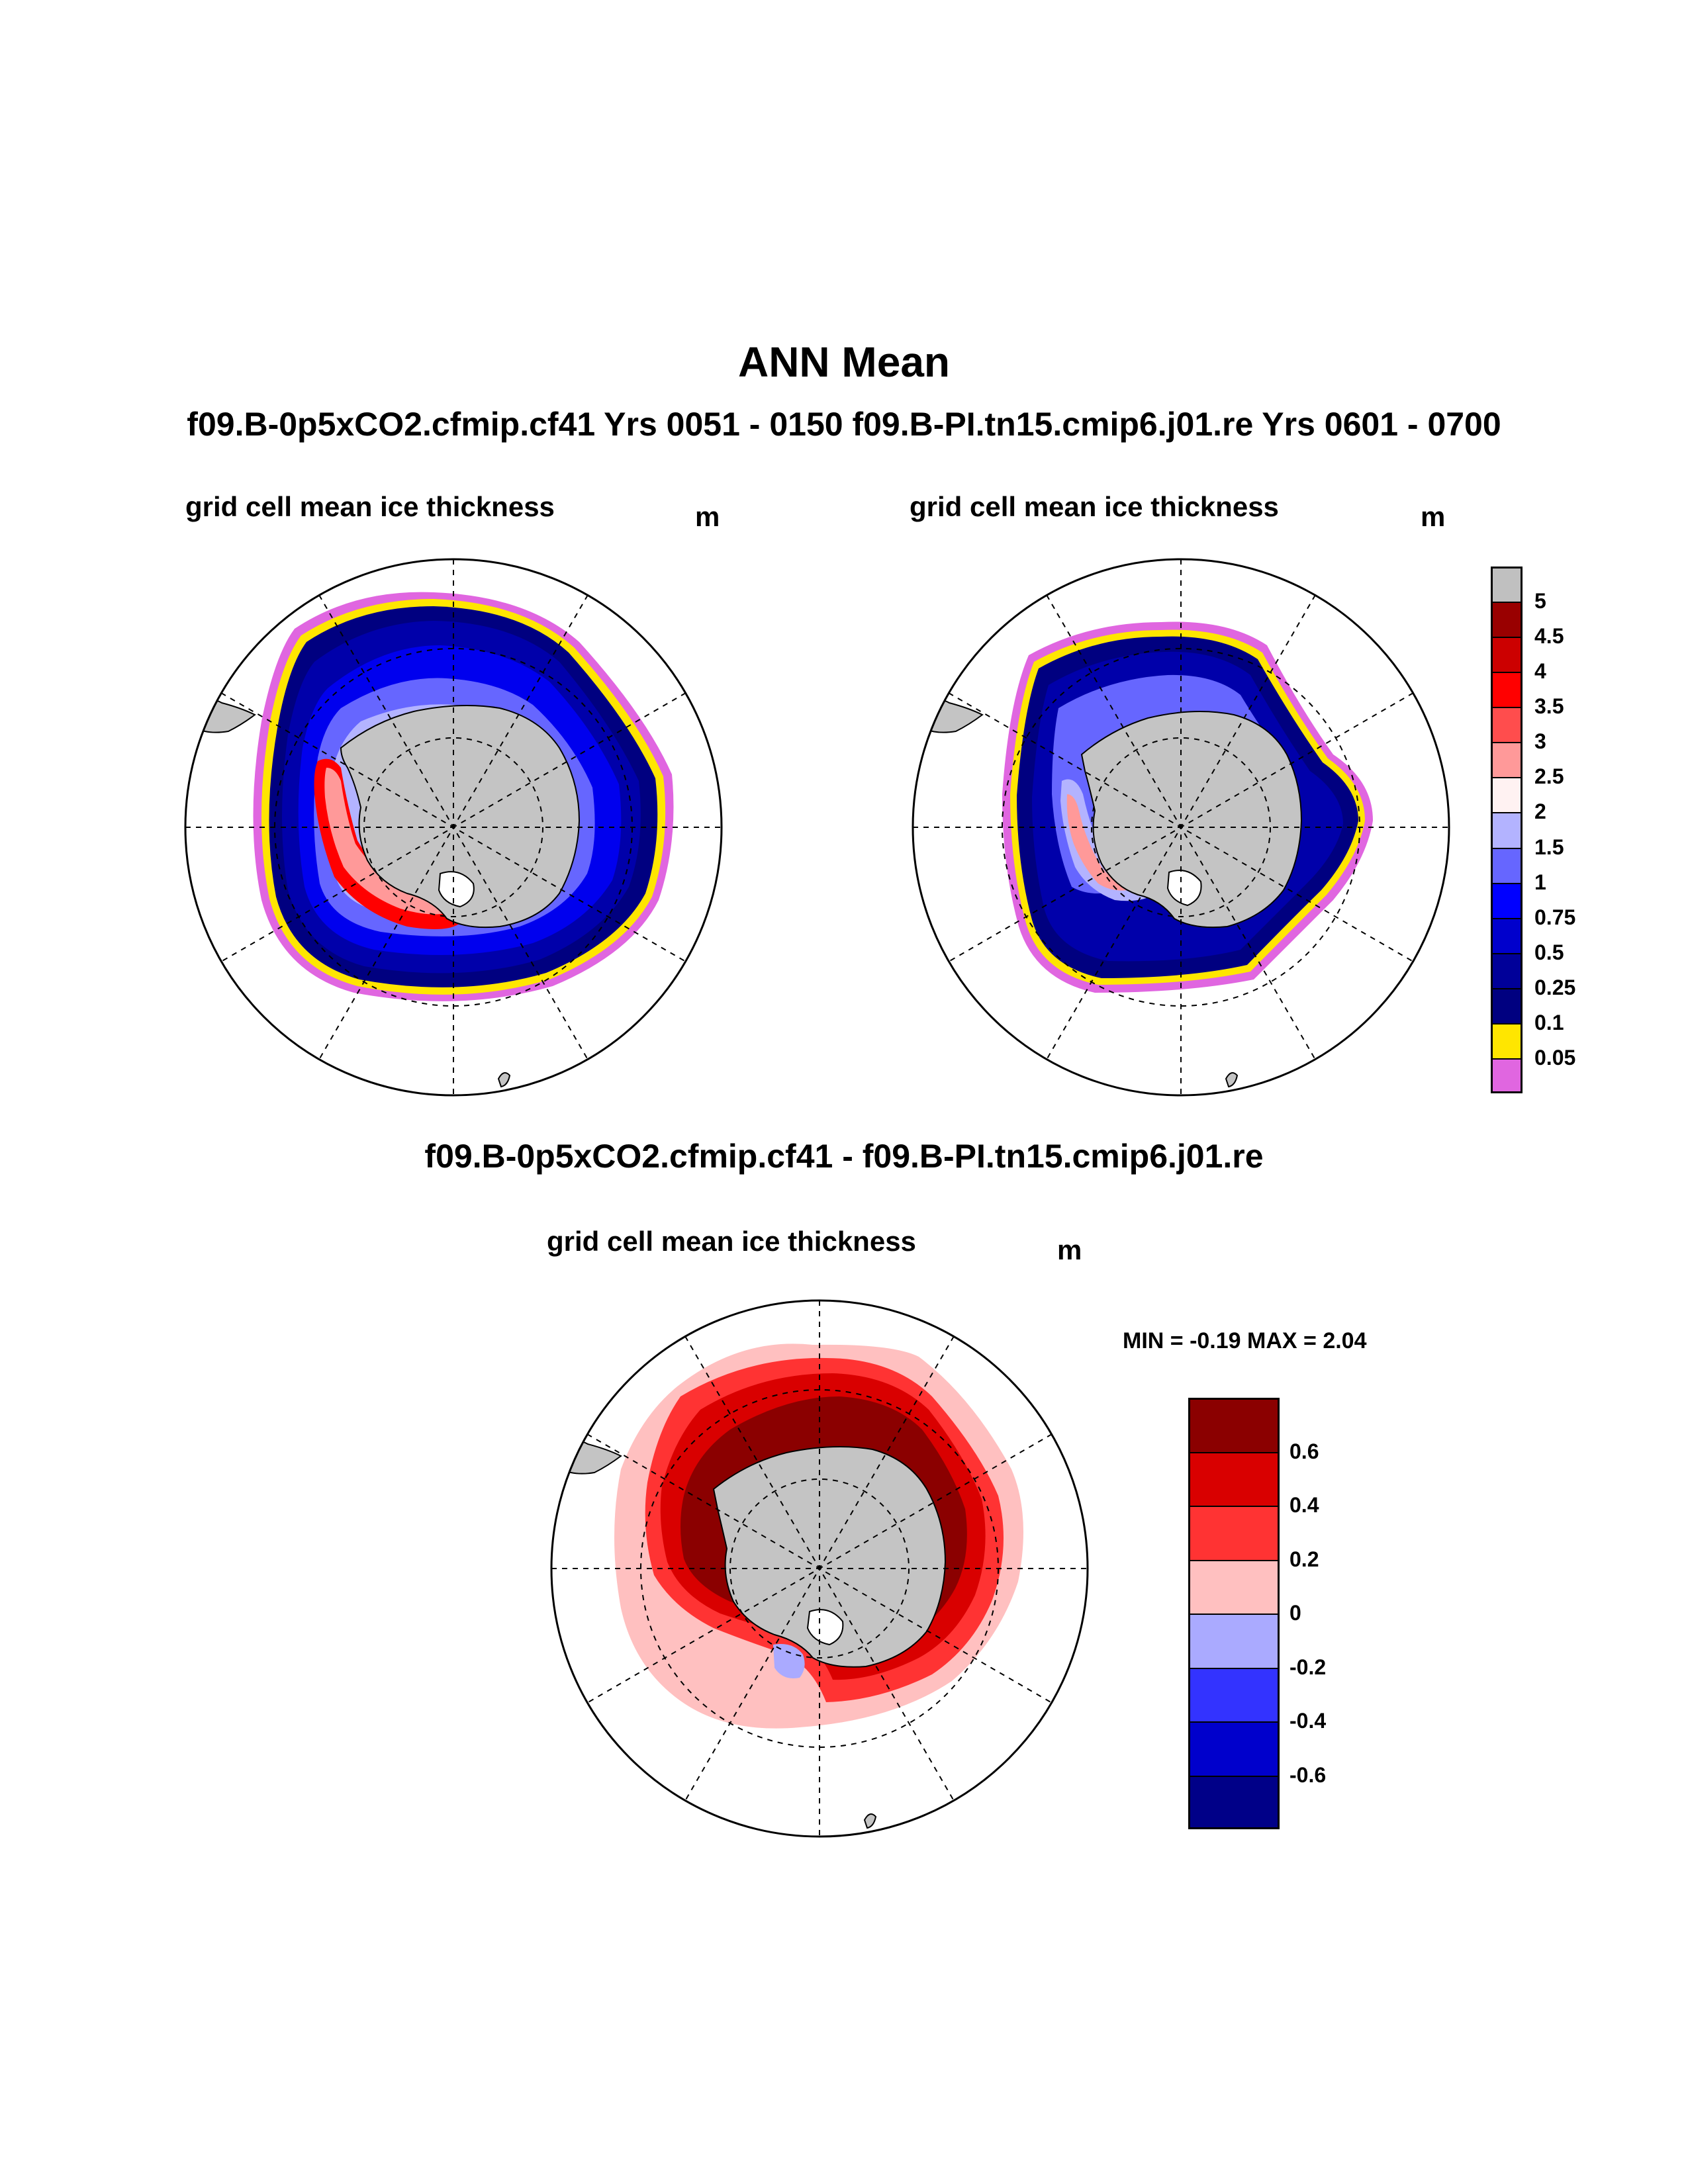 The height and width of the screenshot is (2184, 1688). What do you see at coordinates (1549, 776) in the screenshot?
I see `colorbar-tick-label: 2.5` at bounding box center [1549, 776].